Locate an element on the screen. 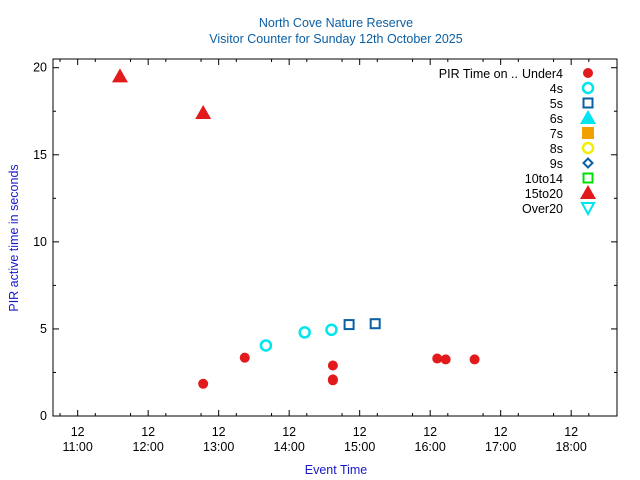 This screenshot has width=640, height=480. legend-item-4s: 4s is located at coordinates (572, 88).